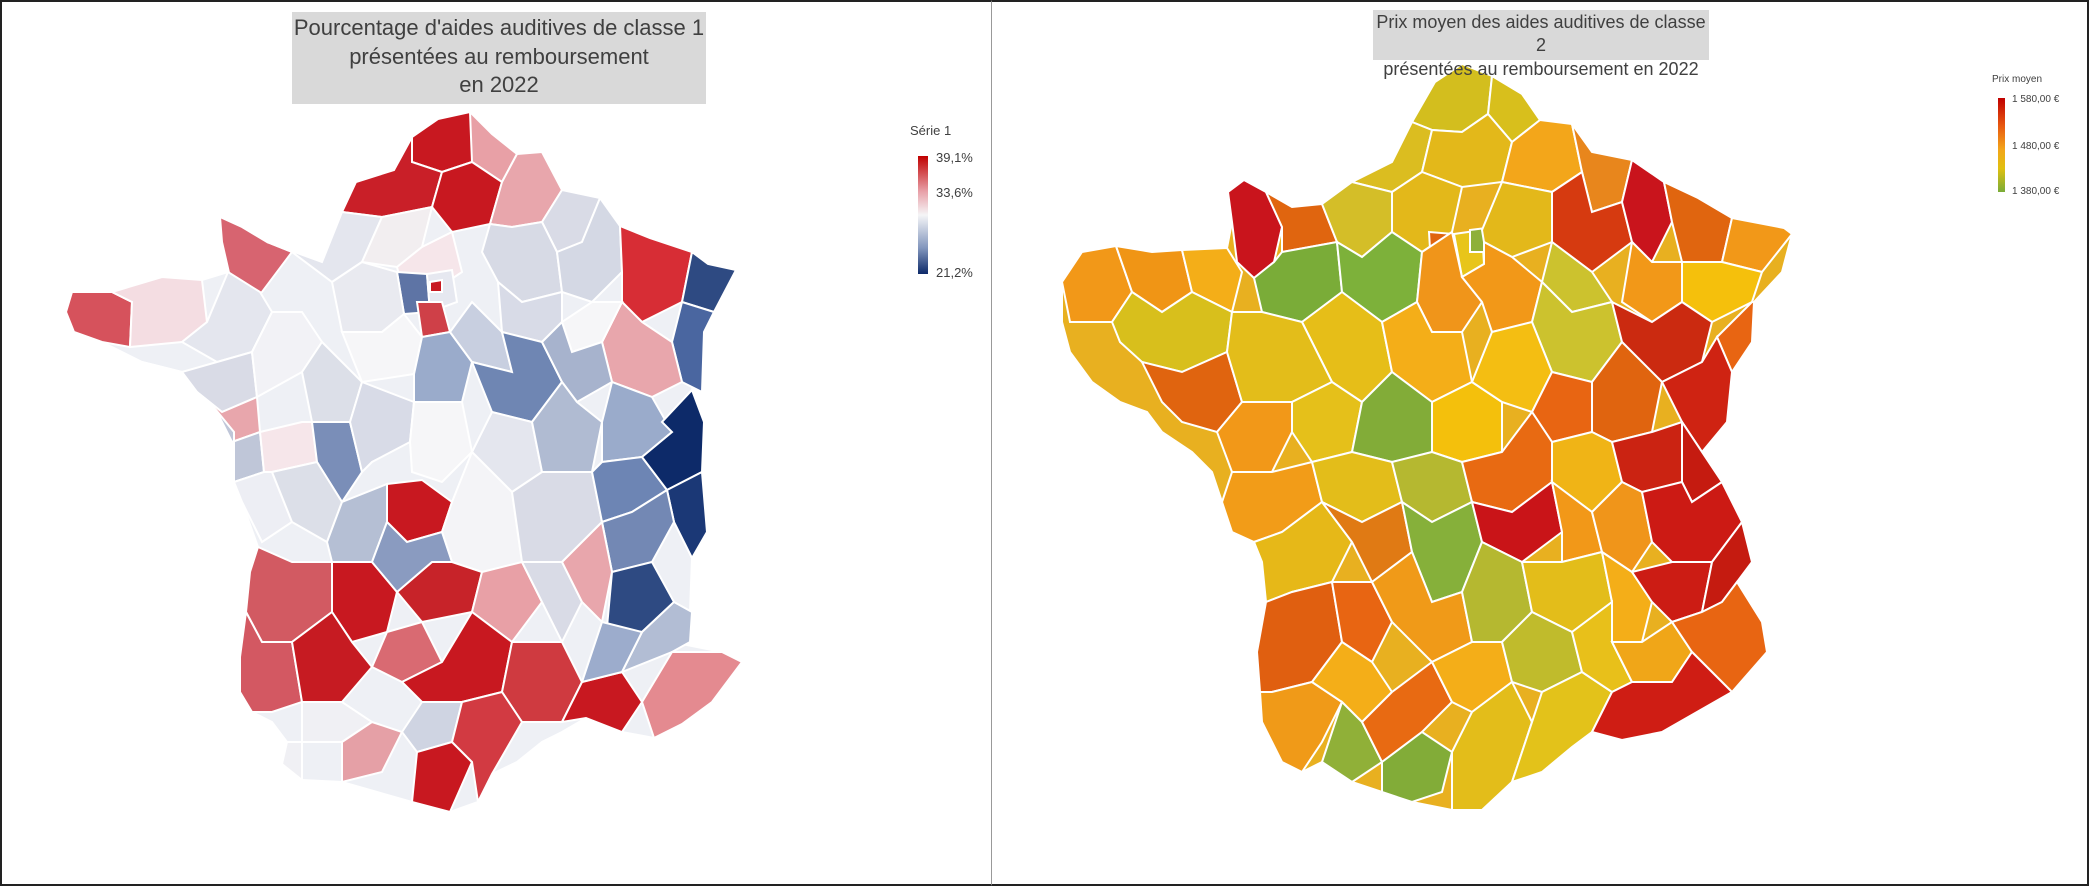  I want to click on left-title-line-2: présentées au remboursement, so click(499, 56).